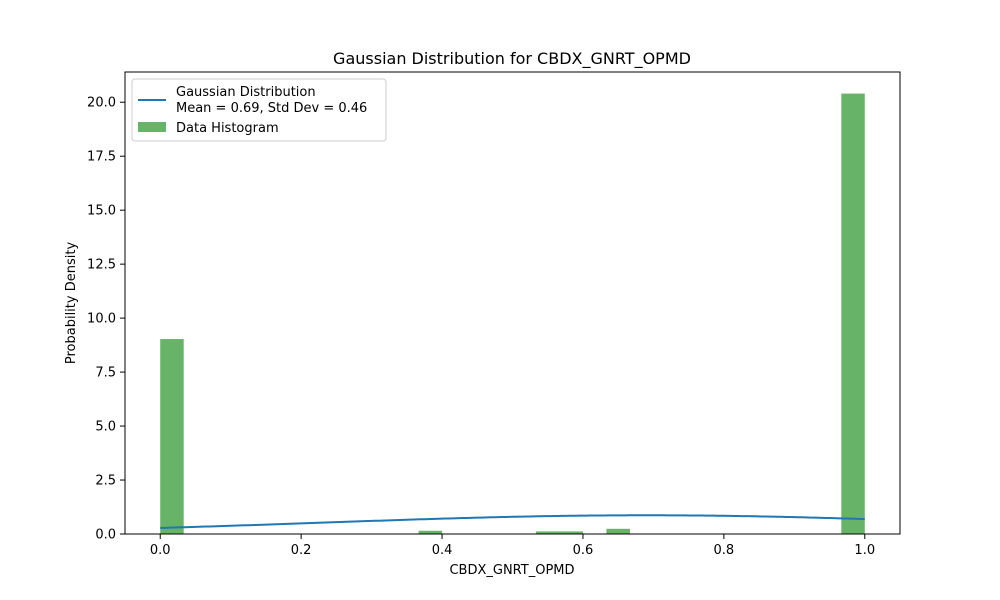 This screenshot has height=600, width=1000. What do you see at coordinates (105, 427) in the screenshot?
I see `y-tick-label: 5.0` at bounding box center [105, 427].